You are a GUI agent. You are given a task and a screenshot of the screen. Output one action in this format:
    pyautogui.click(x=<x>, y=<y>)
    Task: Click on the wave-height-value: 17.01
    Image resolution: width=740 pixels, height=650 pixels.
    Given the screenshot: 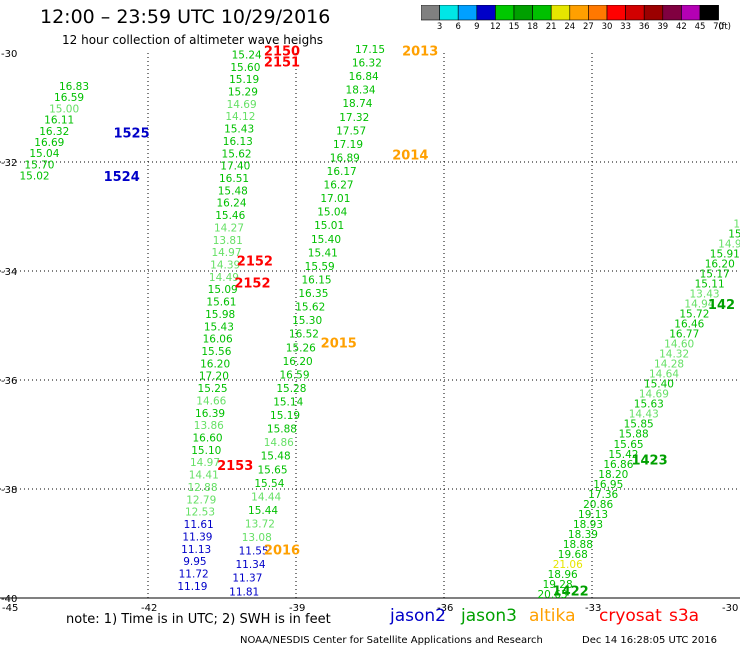 What is the action you would take?
    pyautogui.click(x=335, y=199)
    